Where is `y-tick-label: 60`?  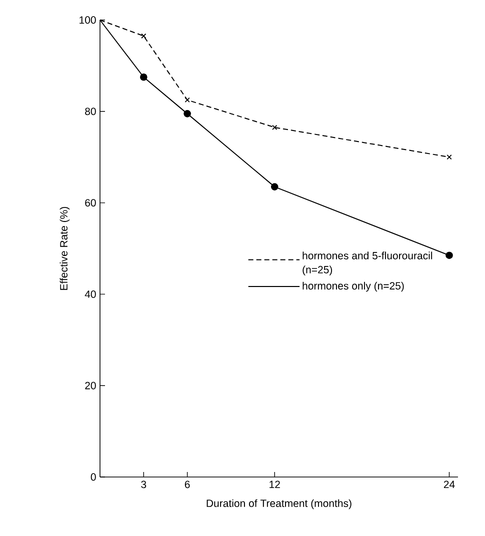 y-tick-label: 60 is located at coordinates (90, 203).